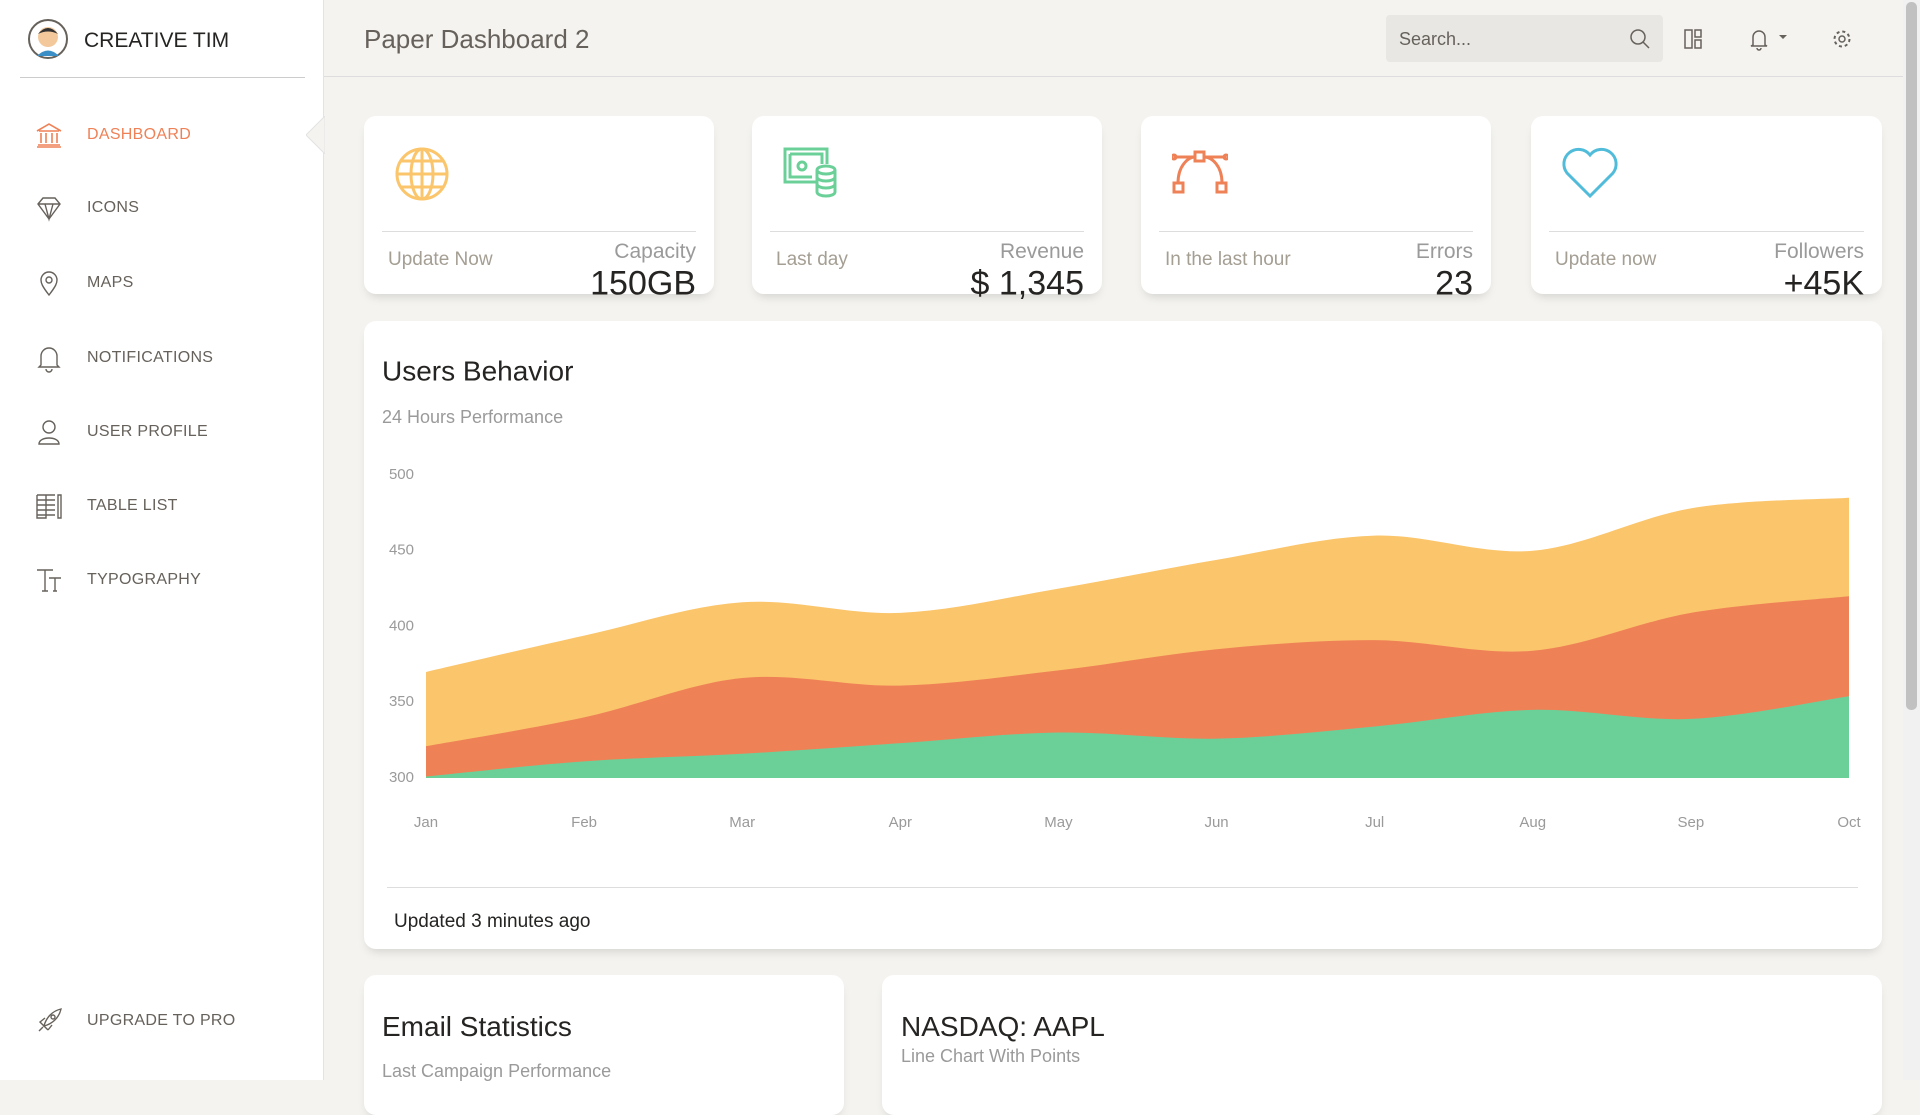 This screenshot has height=1115, width=1920. Describe the element at coordinates (48, 39) in the screenshot. I see `brand-avatar` at that location.